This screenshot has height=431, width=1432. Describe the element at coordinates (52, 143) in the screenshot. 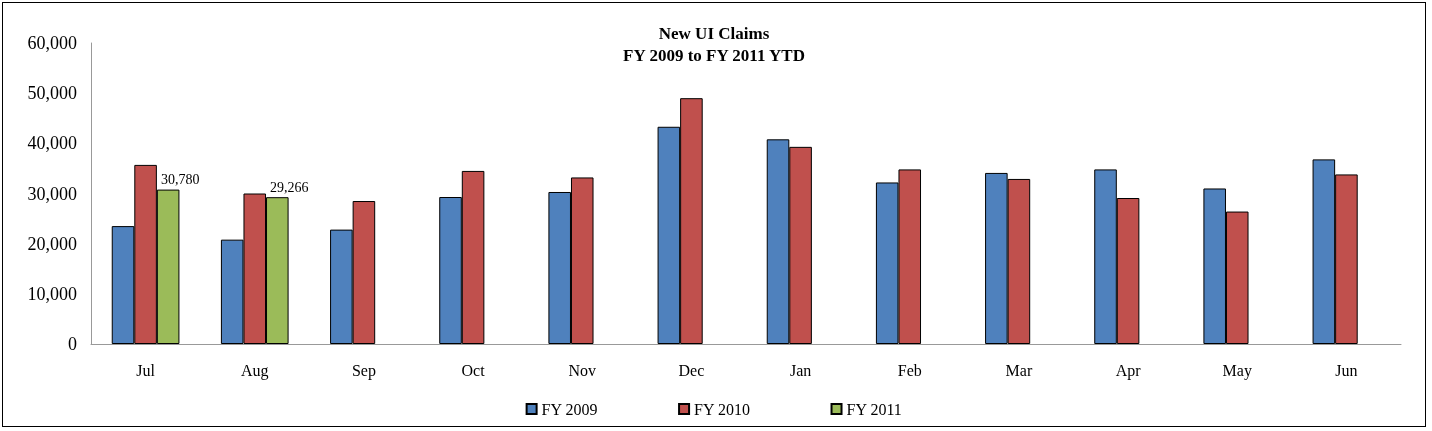

I see `y-tick-label: 40,000` at that location.